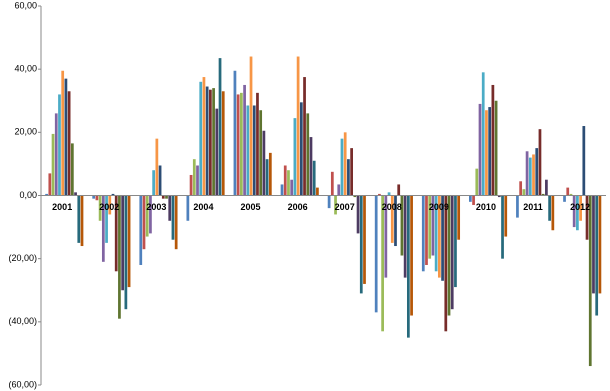 This screenshot has width=610, height=391. What do you see at coordinates (25, 5) in the screenshot?
I see `y-tick-label: 60,00` at bounding box center [25, 5].